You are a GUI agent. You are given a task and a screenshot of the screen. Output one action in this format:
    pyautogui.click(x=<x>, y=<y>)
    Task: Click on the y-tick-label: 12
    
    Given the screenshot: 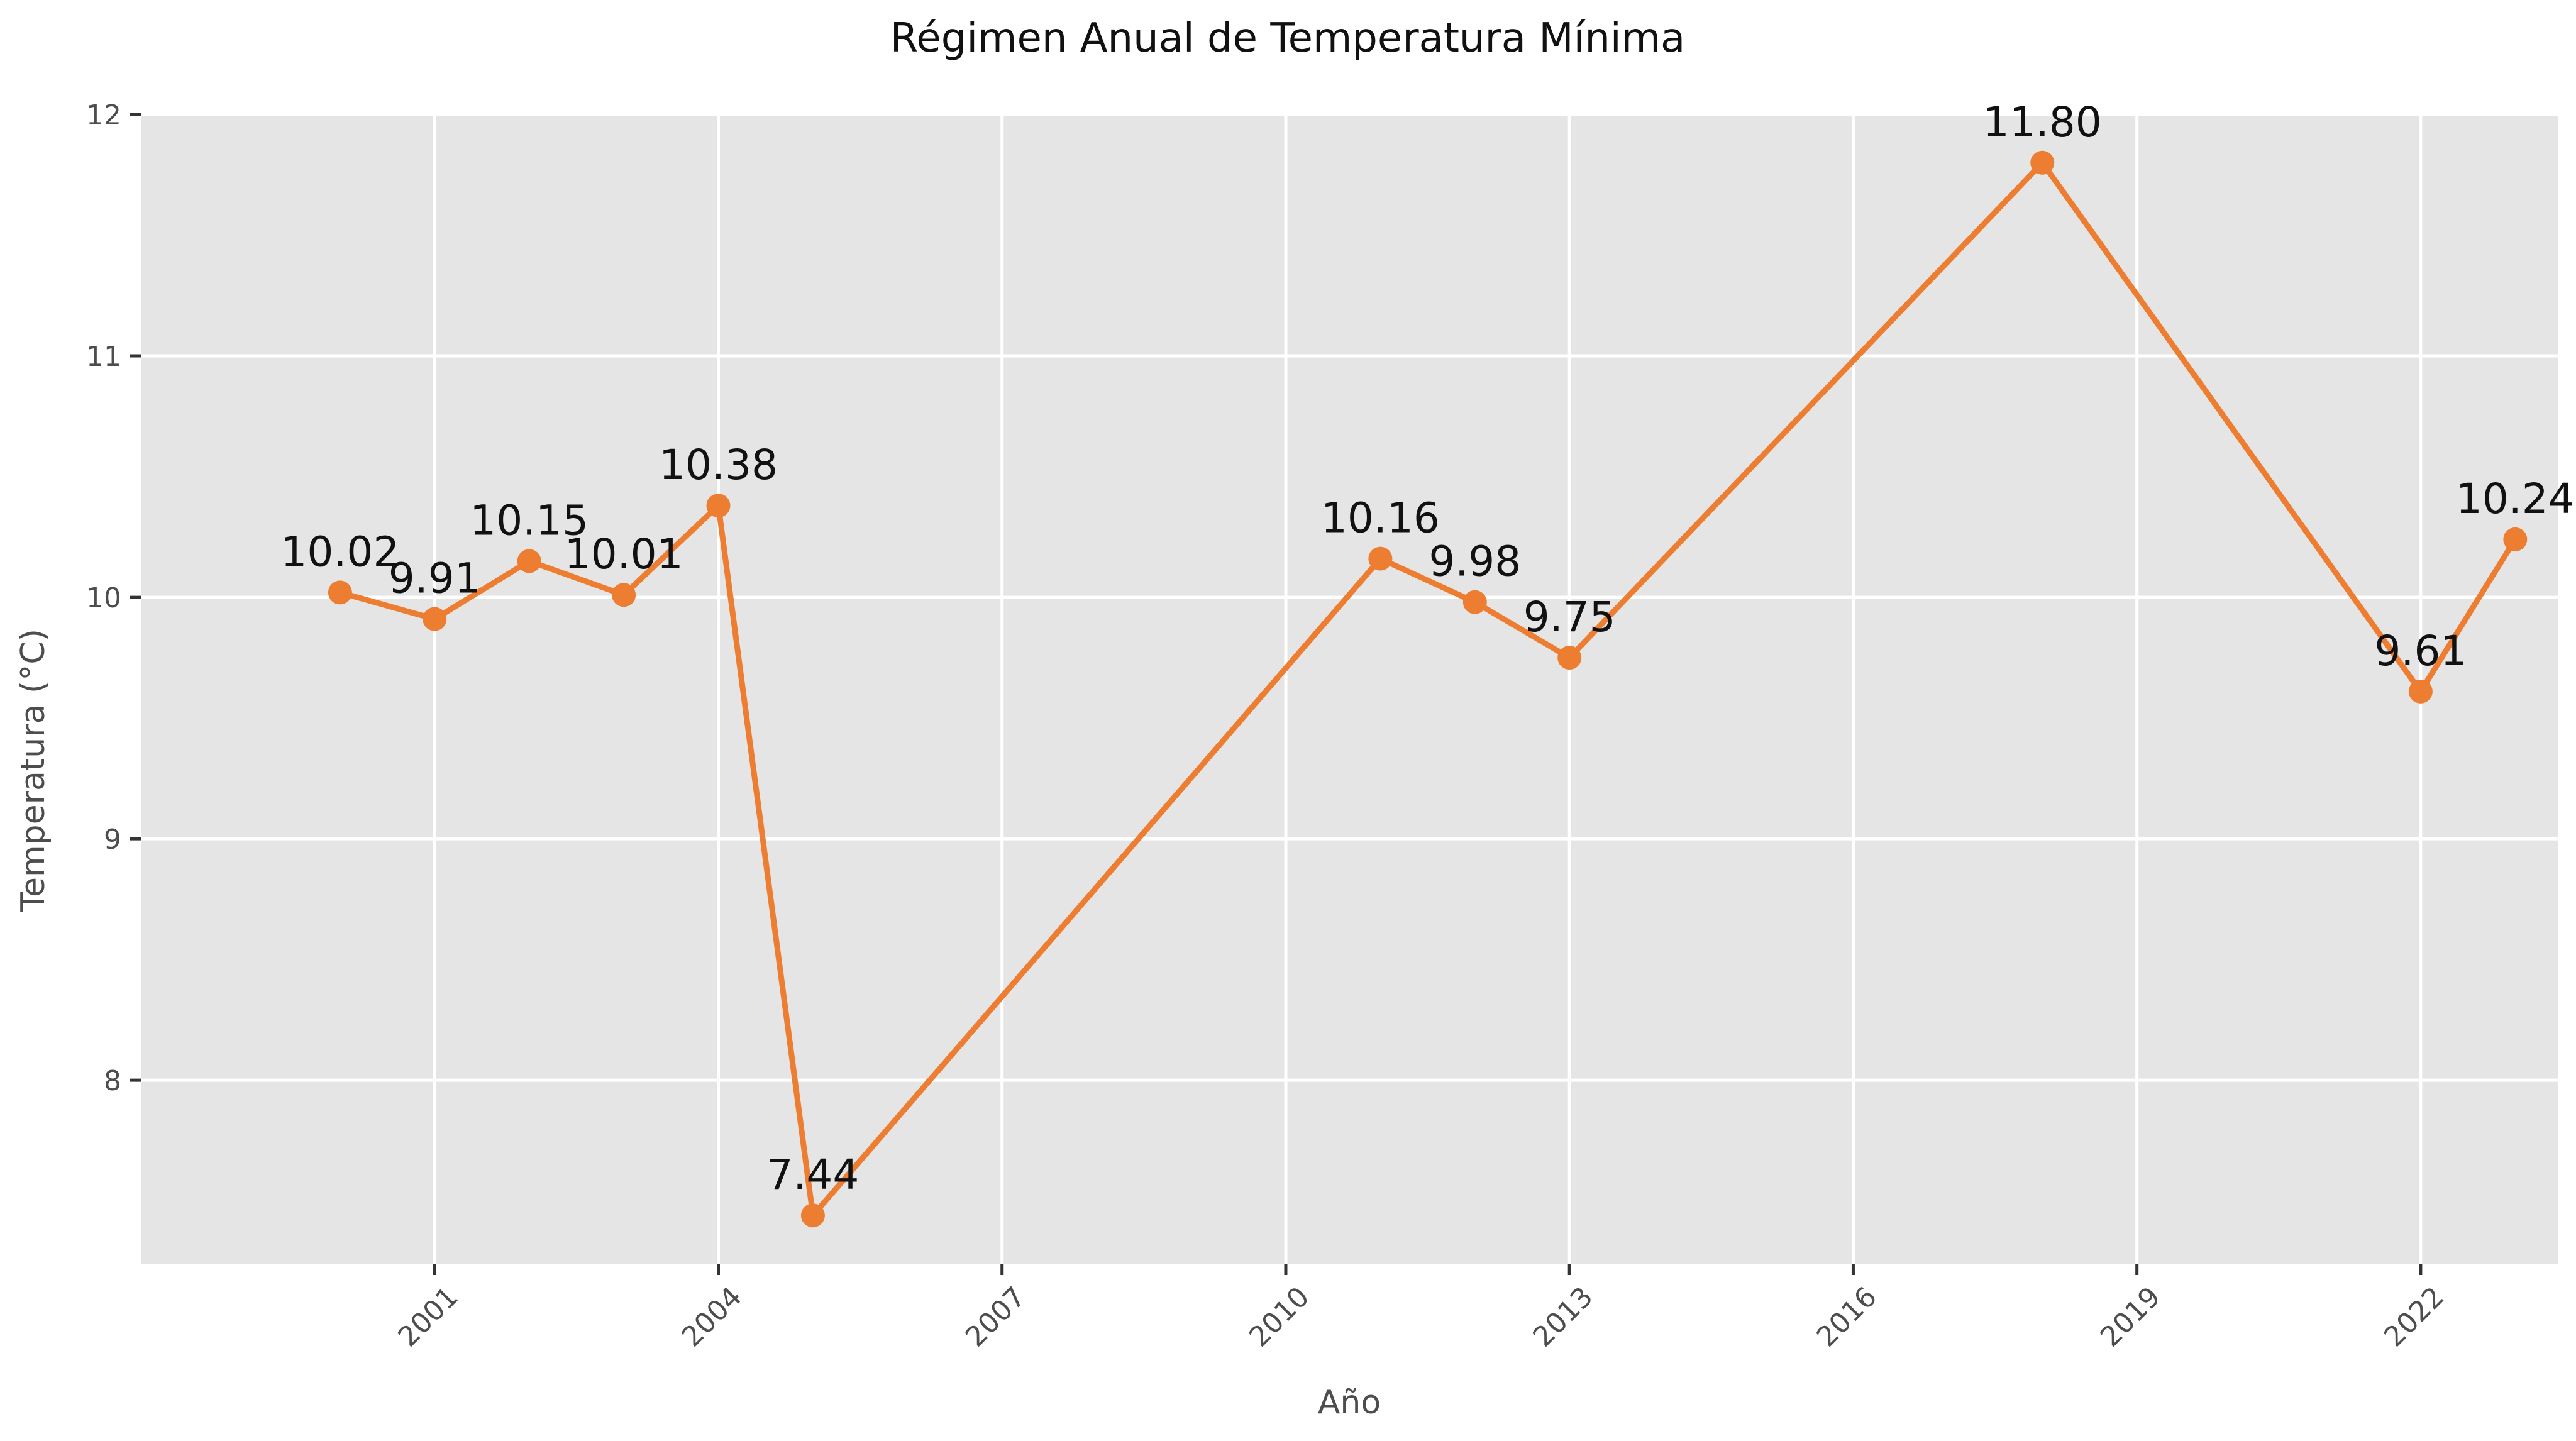 What is the action you would take?
    pyautogui.click(x=103, y=115)
    